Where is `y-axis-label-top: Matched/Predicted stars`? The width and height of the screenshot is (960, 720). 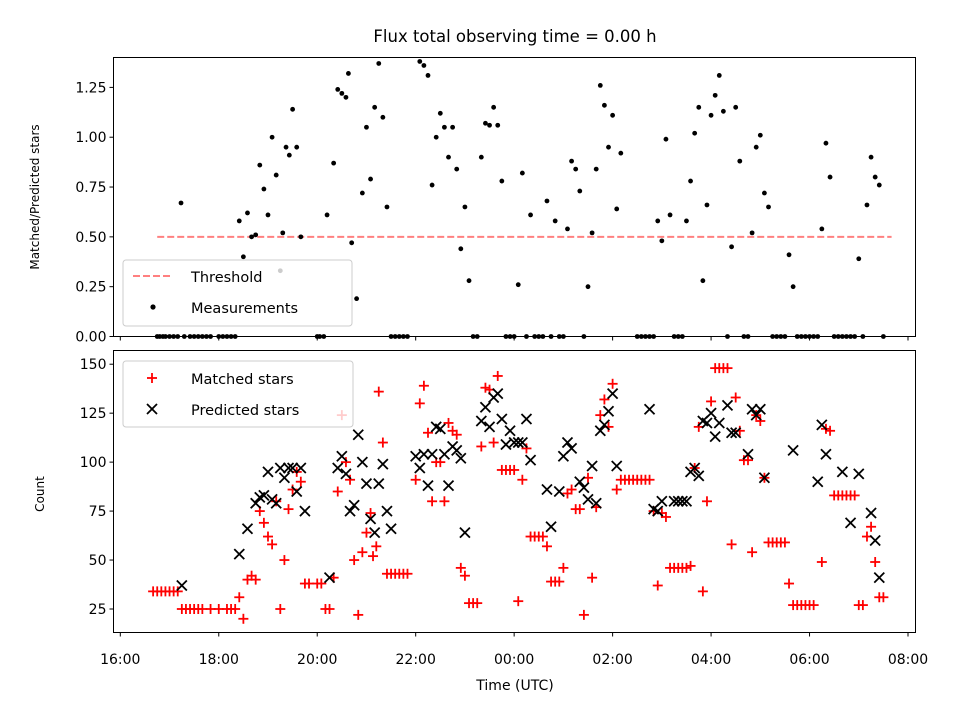
y-axis-label-top: Matched/Predicted stars is located at coordinates (35, 196).